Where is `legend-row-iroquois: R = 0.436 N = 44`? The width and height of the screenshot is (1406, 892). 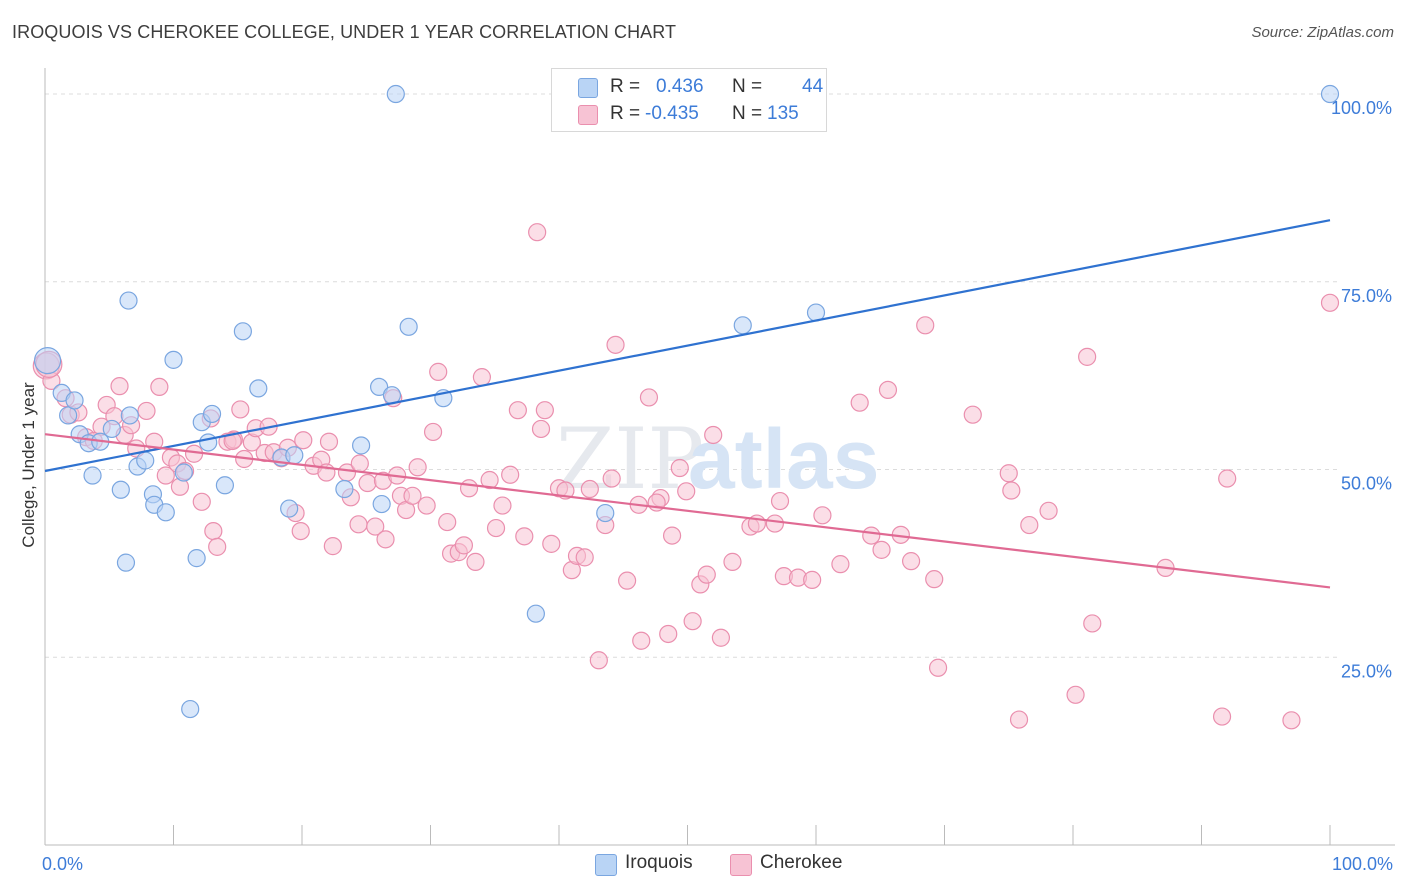 legend-row-iroquois: R = 0.436 N = 44 is located at coordinates (689, 87).